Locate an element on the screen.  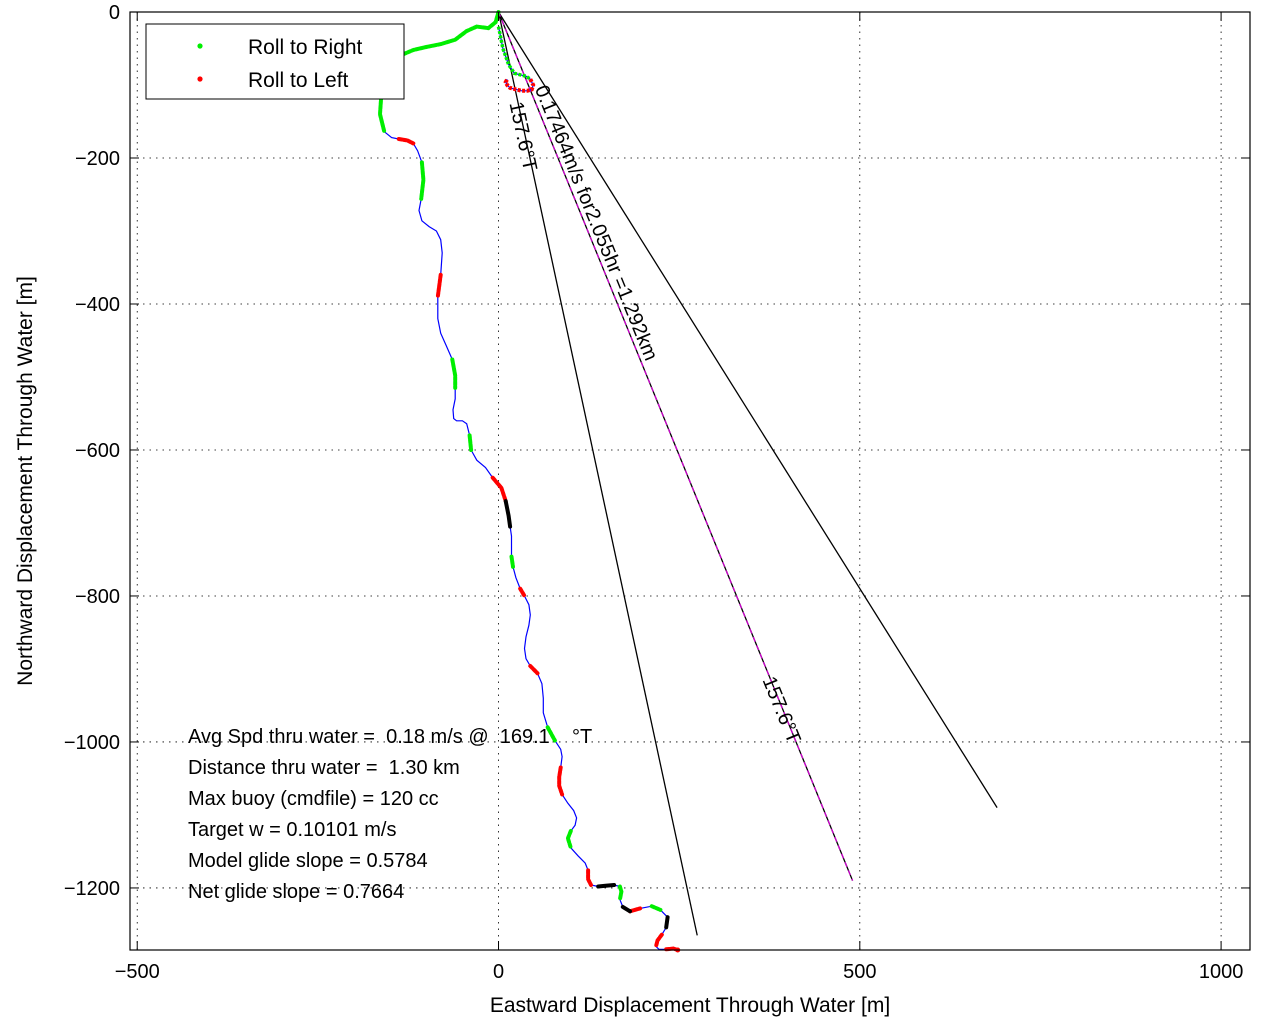
stats-line: Distance thru water = 1.30 km is located at coordinates (324, 768).